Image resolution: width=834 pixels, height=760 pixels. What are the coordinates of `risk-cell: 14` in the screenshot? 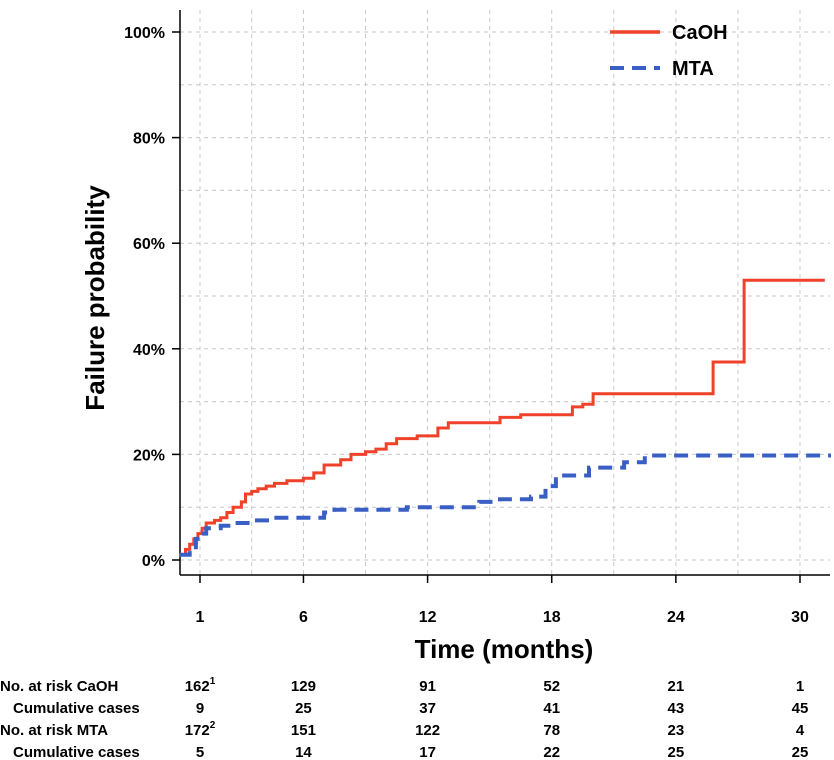 It's located at (303, 752).